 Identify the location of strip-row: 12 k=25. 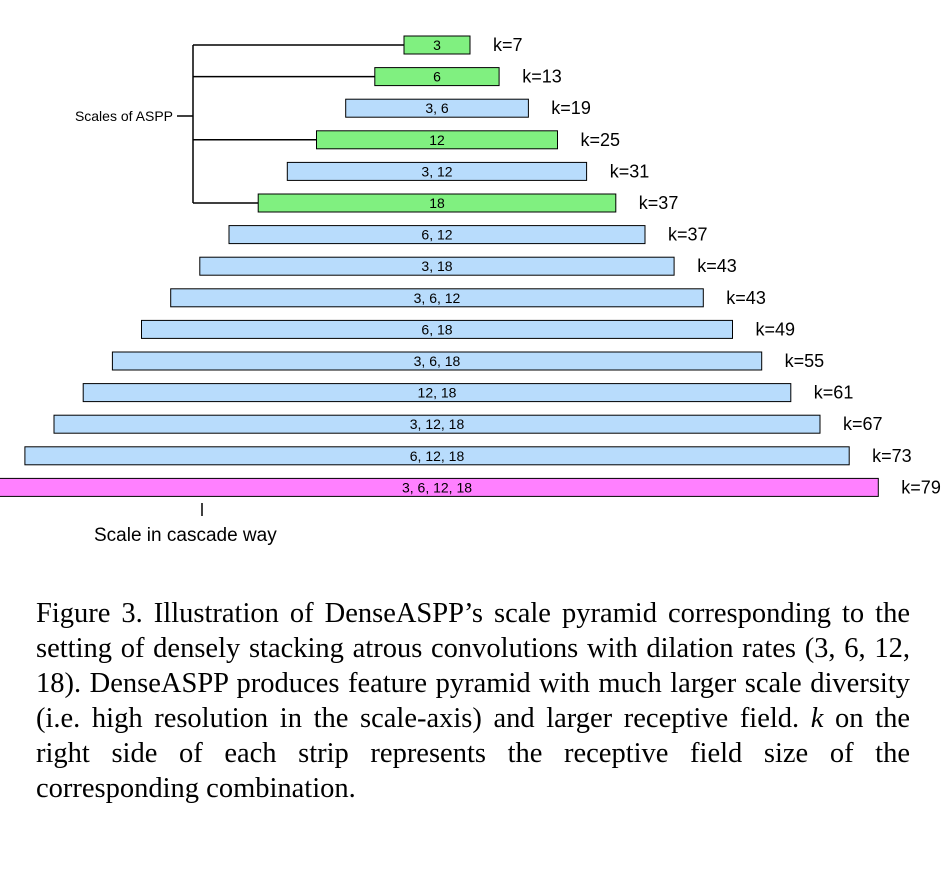
(468, 140).